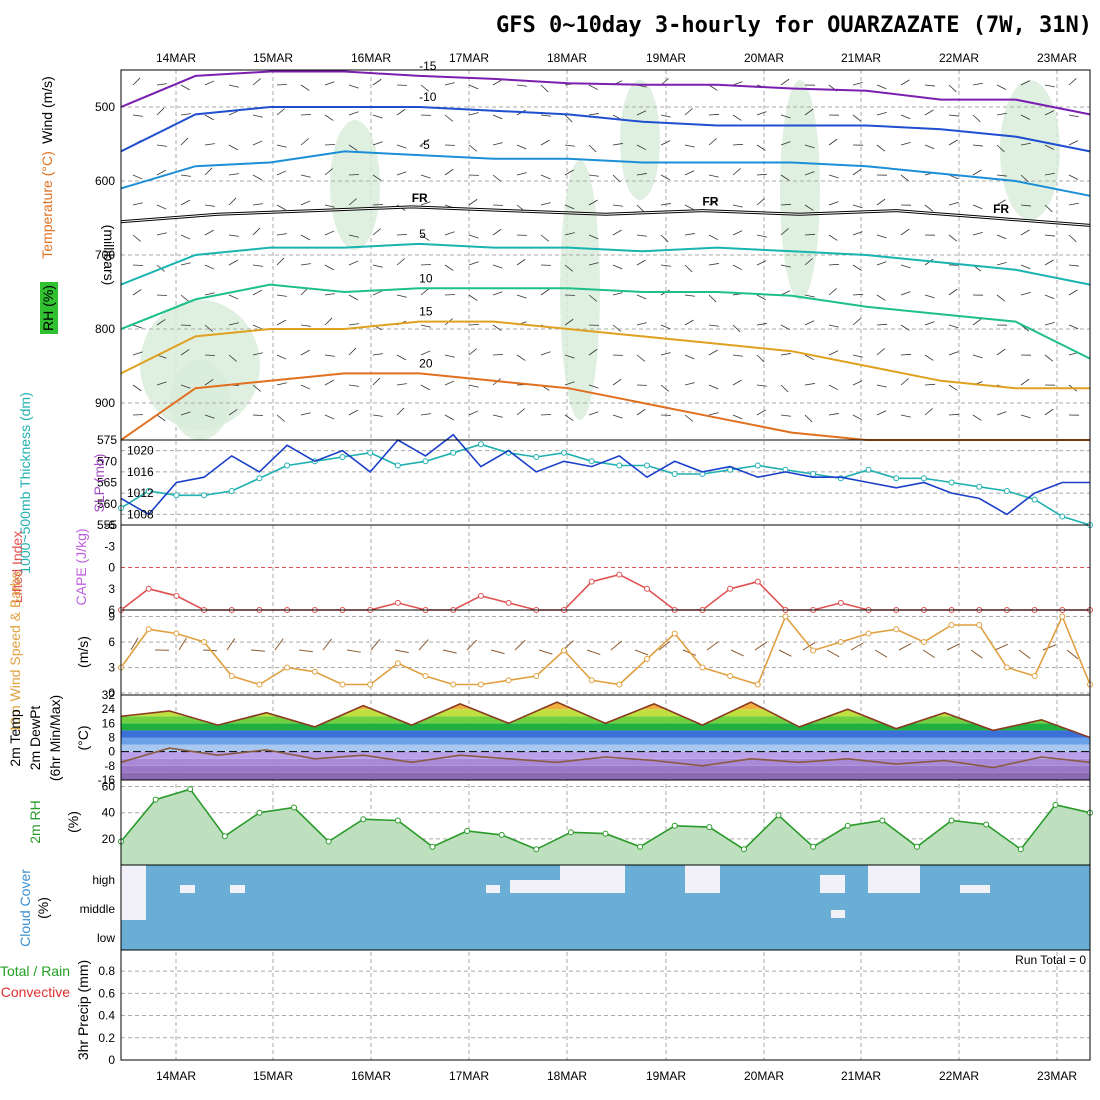  Describe the element at coordinates (469, 58) in the screenshot. I see `date-label-top: 17MAR` at that location.